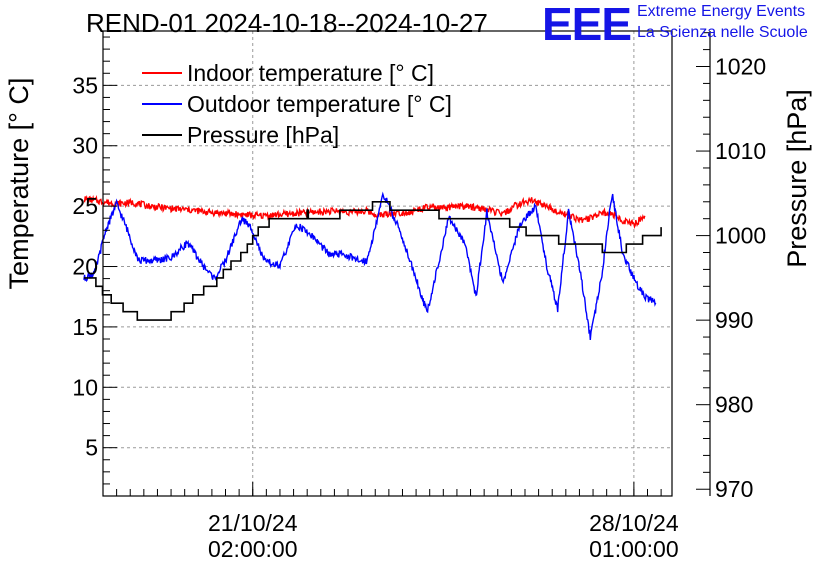  I want to click on chart-title: REND-01 2024-10-18--2024-10-27, so click(287, 23).